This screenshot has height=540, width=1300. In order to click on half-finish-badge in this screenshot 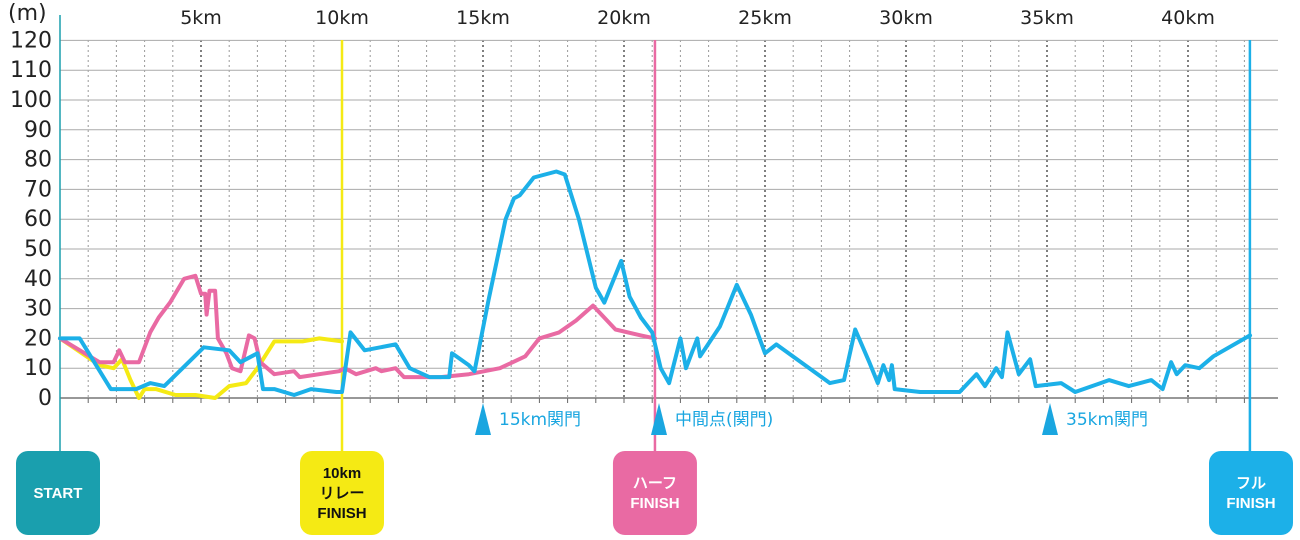, I will do `click(654, 493)`.